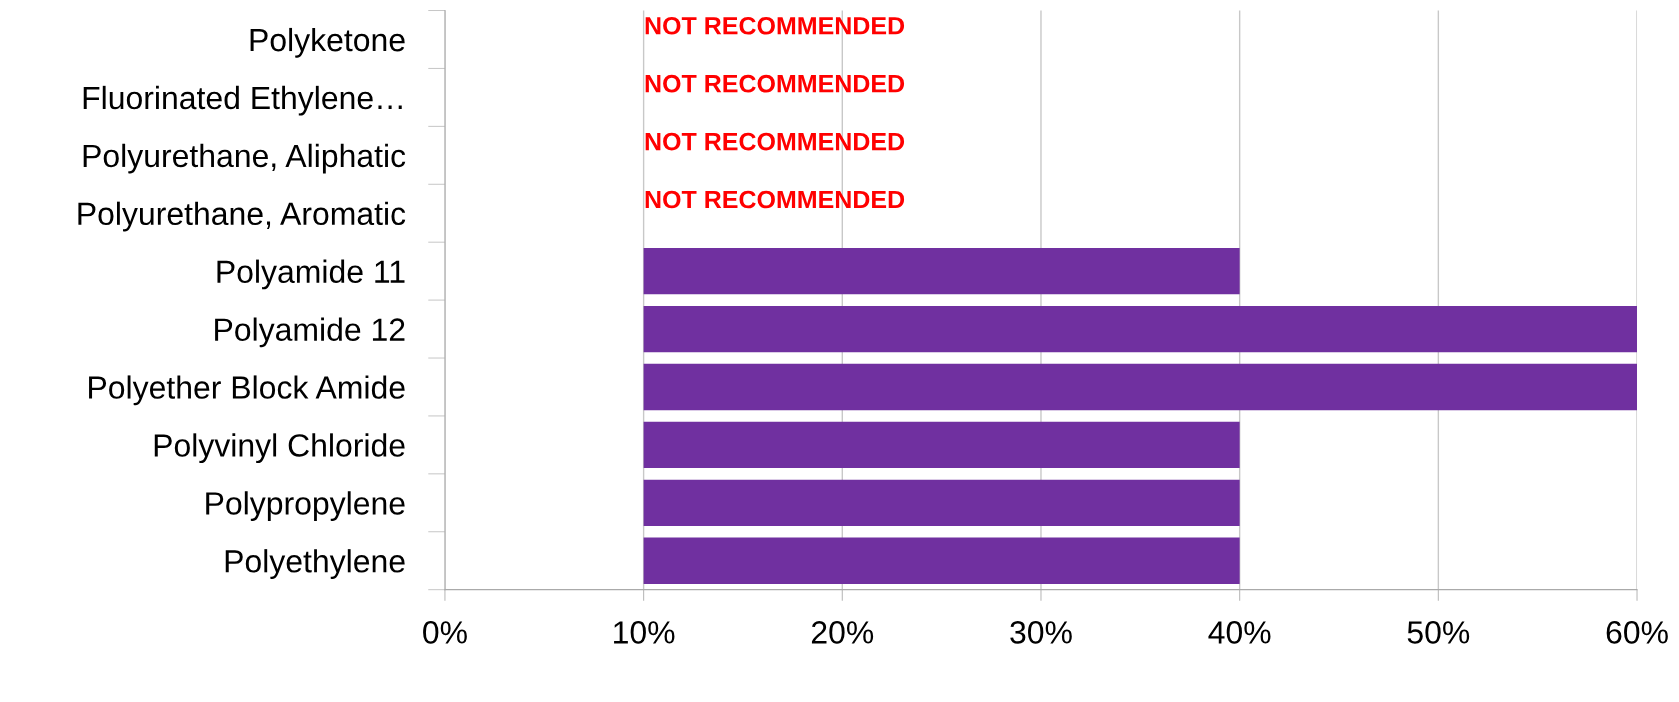 Image resolution: width=1679 pixels, height=702 pixels. What do you see at coordinates (279, 448) in the screenshot?
I see `y-tick-label: Polyvinyl Chloride` at bounding box center [279, 448].